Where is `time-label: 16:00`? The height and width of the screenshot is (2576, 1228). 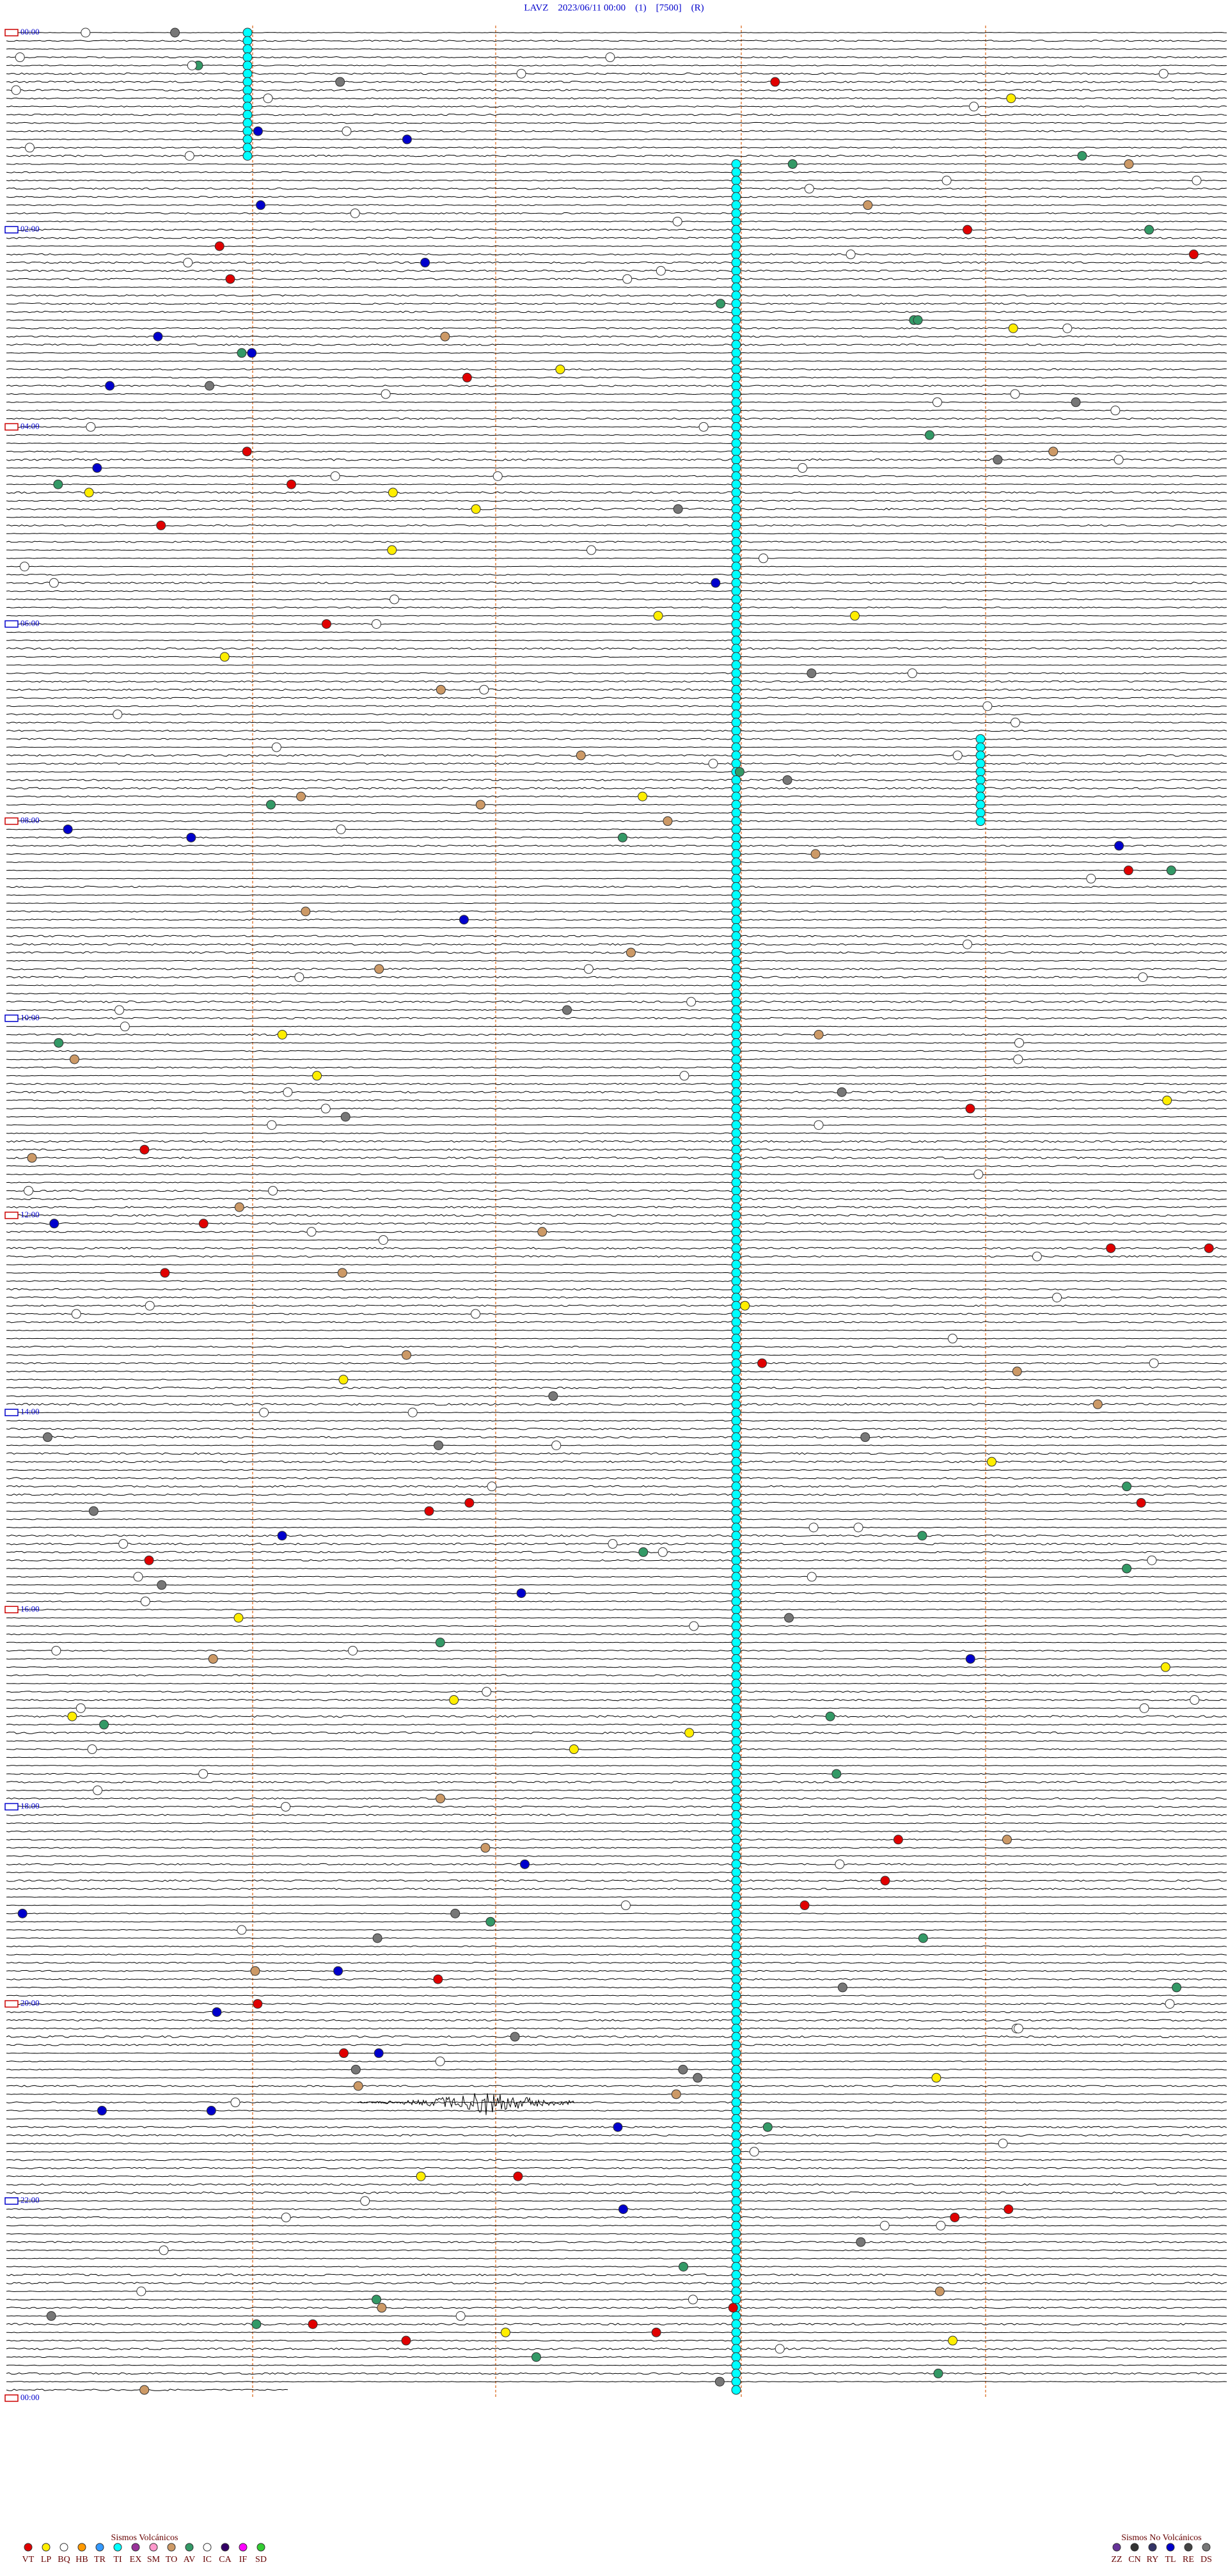
time-label: 16:00 is located at coordinates (30, 1608).